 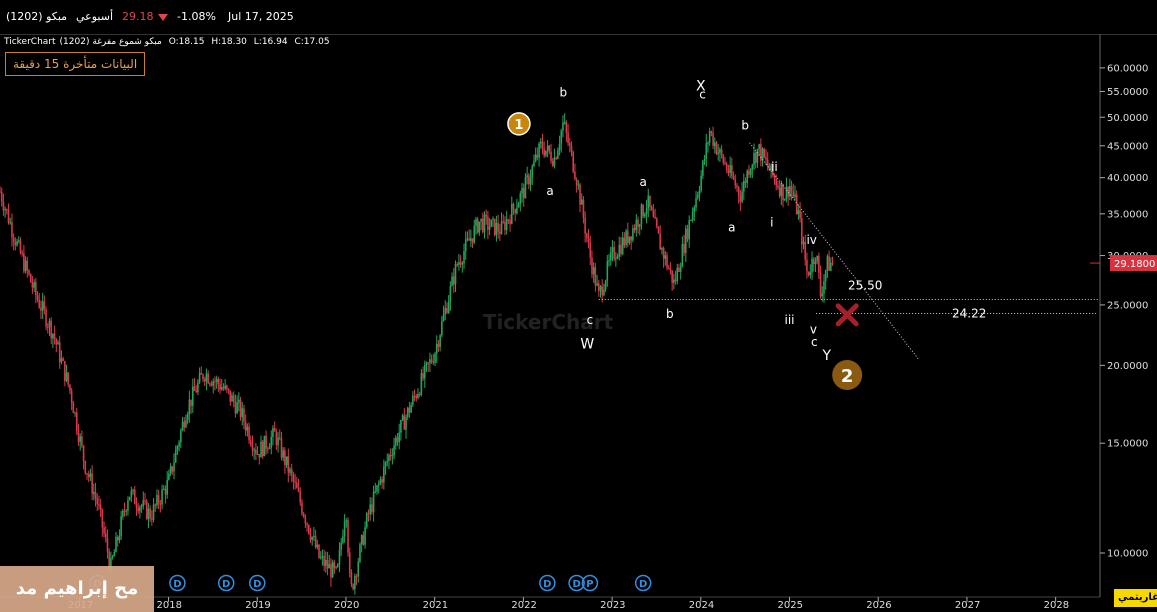 What do you see at coordinates (37, 16) in the screenshot?
I see `symbol-label: (1202) مبكو` at bounding box center [37, 16].